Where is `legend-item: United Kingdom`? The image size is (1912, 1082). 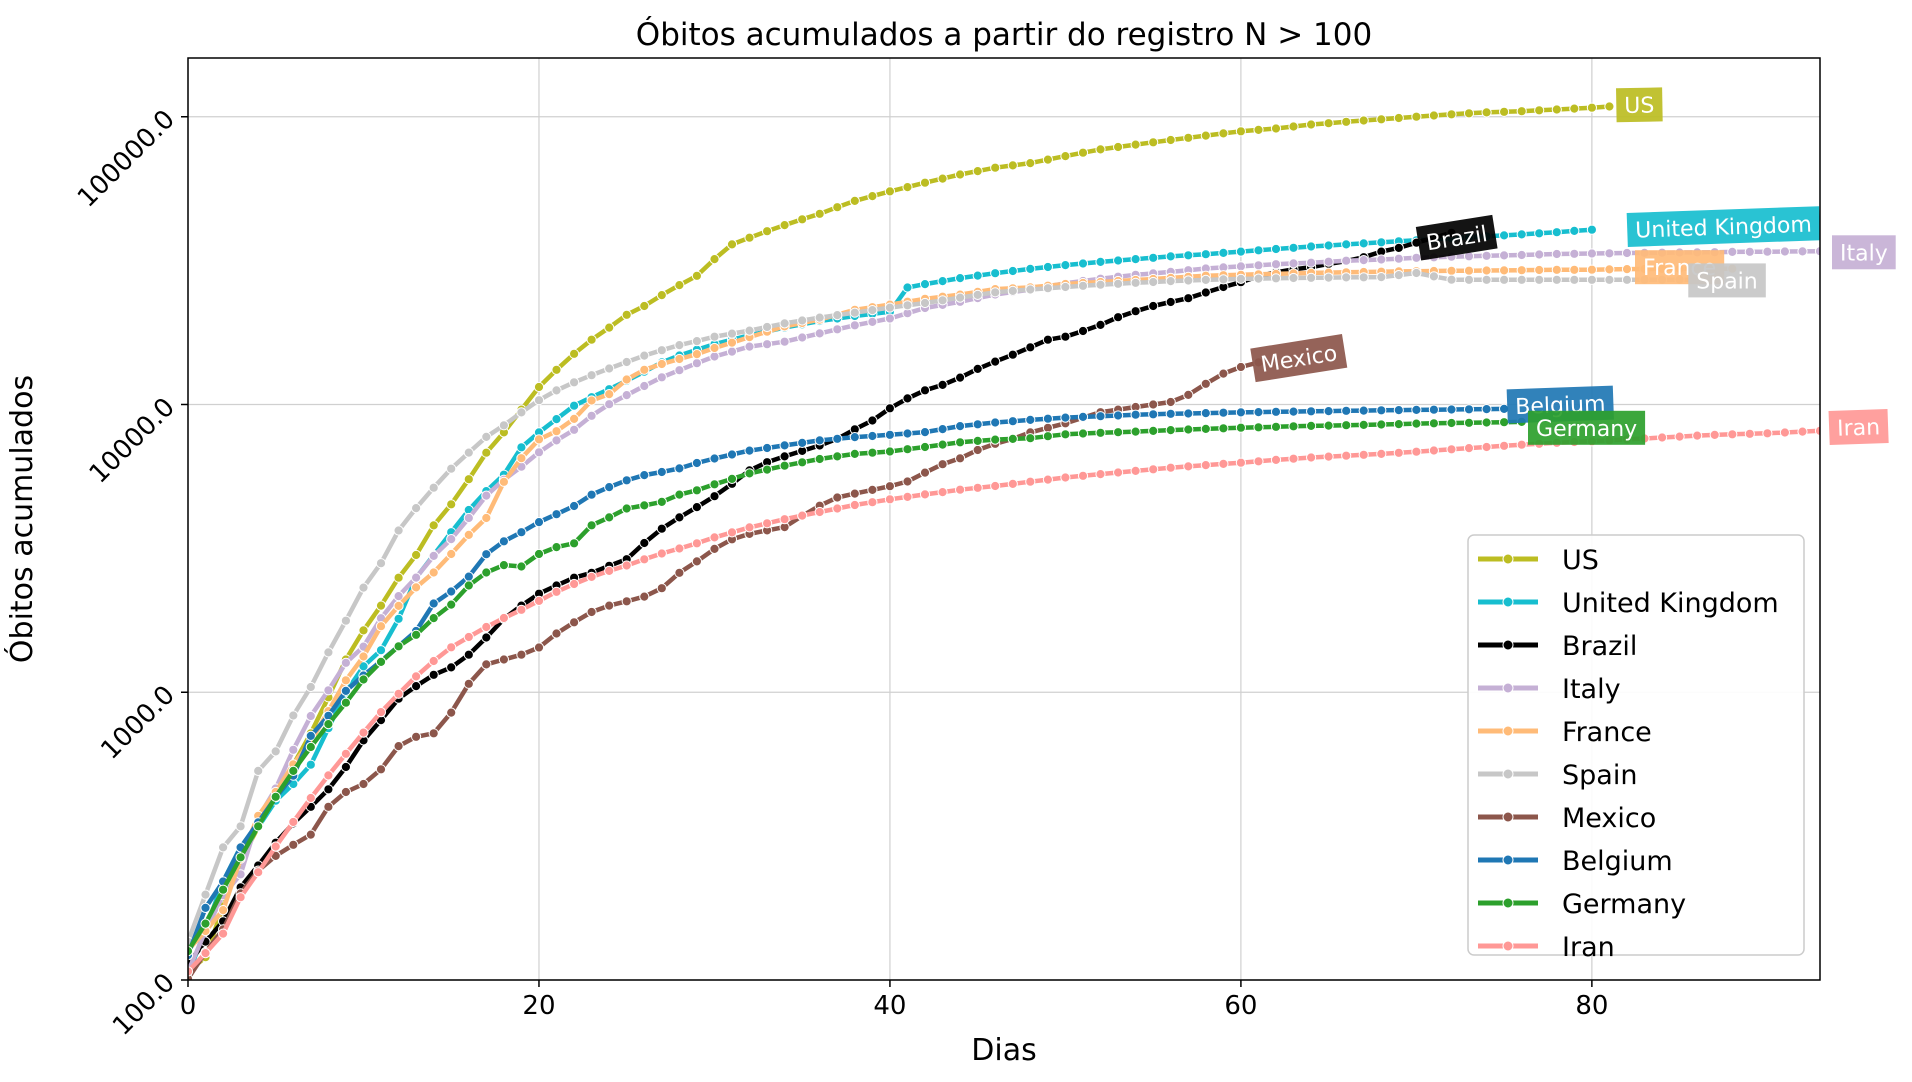 legend-item: United Kingdom is located at coordinates (1628, 603).